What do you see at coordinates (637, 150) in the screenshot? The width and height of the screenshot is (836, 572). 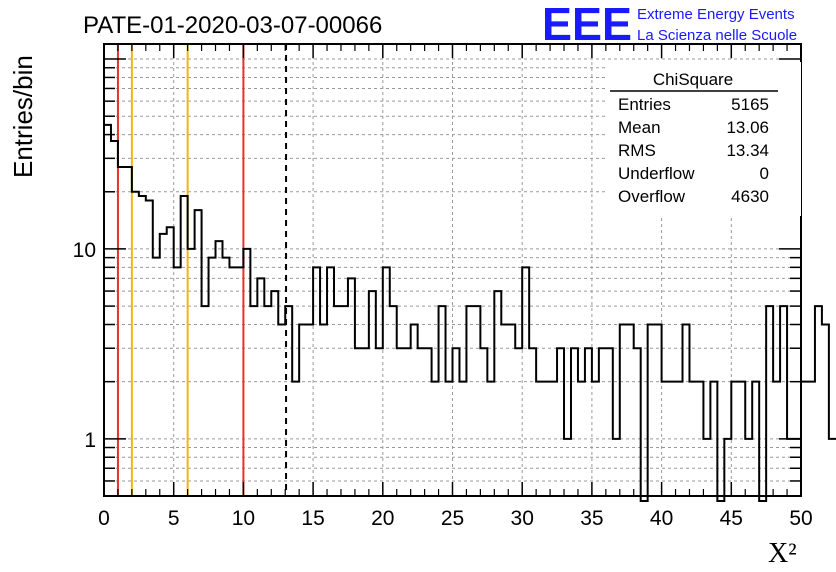 I see `stats-rms-label: RMS` at bounding box center [637, 150].